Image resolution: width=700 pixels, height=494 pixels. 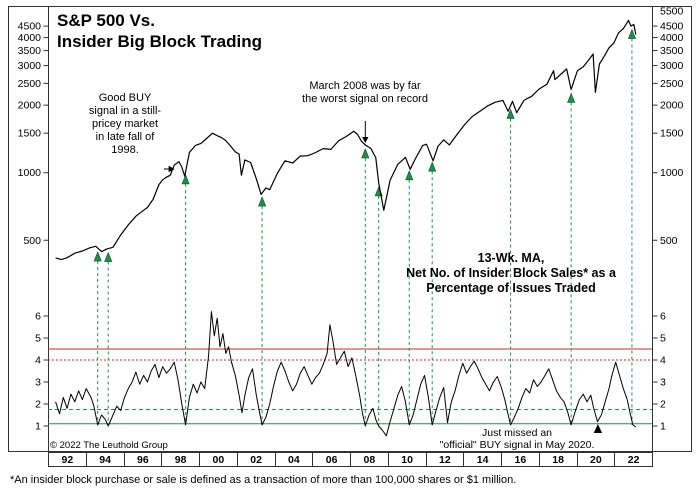 What do you see at coordinates (511, 258) in the screenshot?
I see `insider-series-label-line1: 13-Wk. MA,` at bounding box center [511, 258].